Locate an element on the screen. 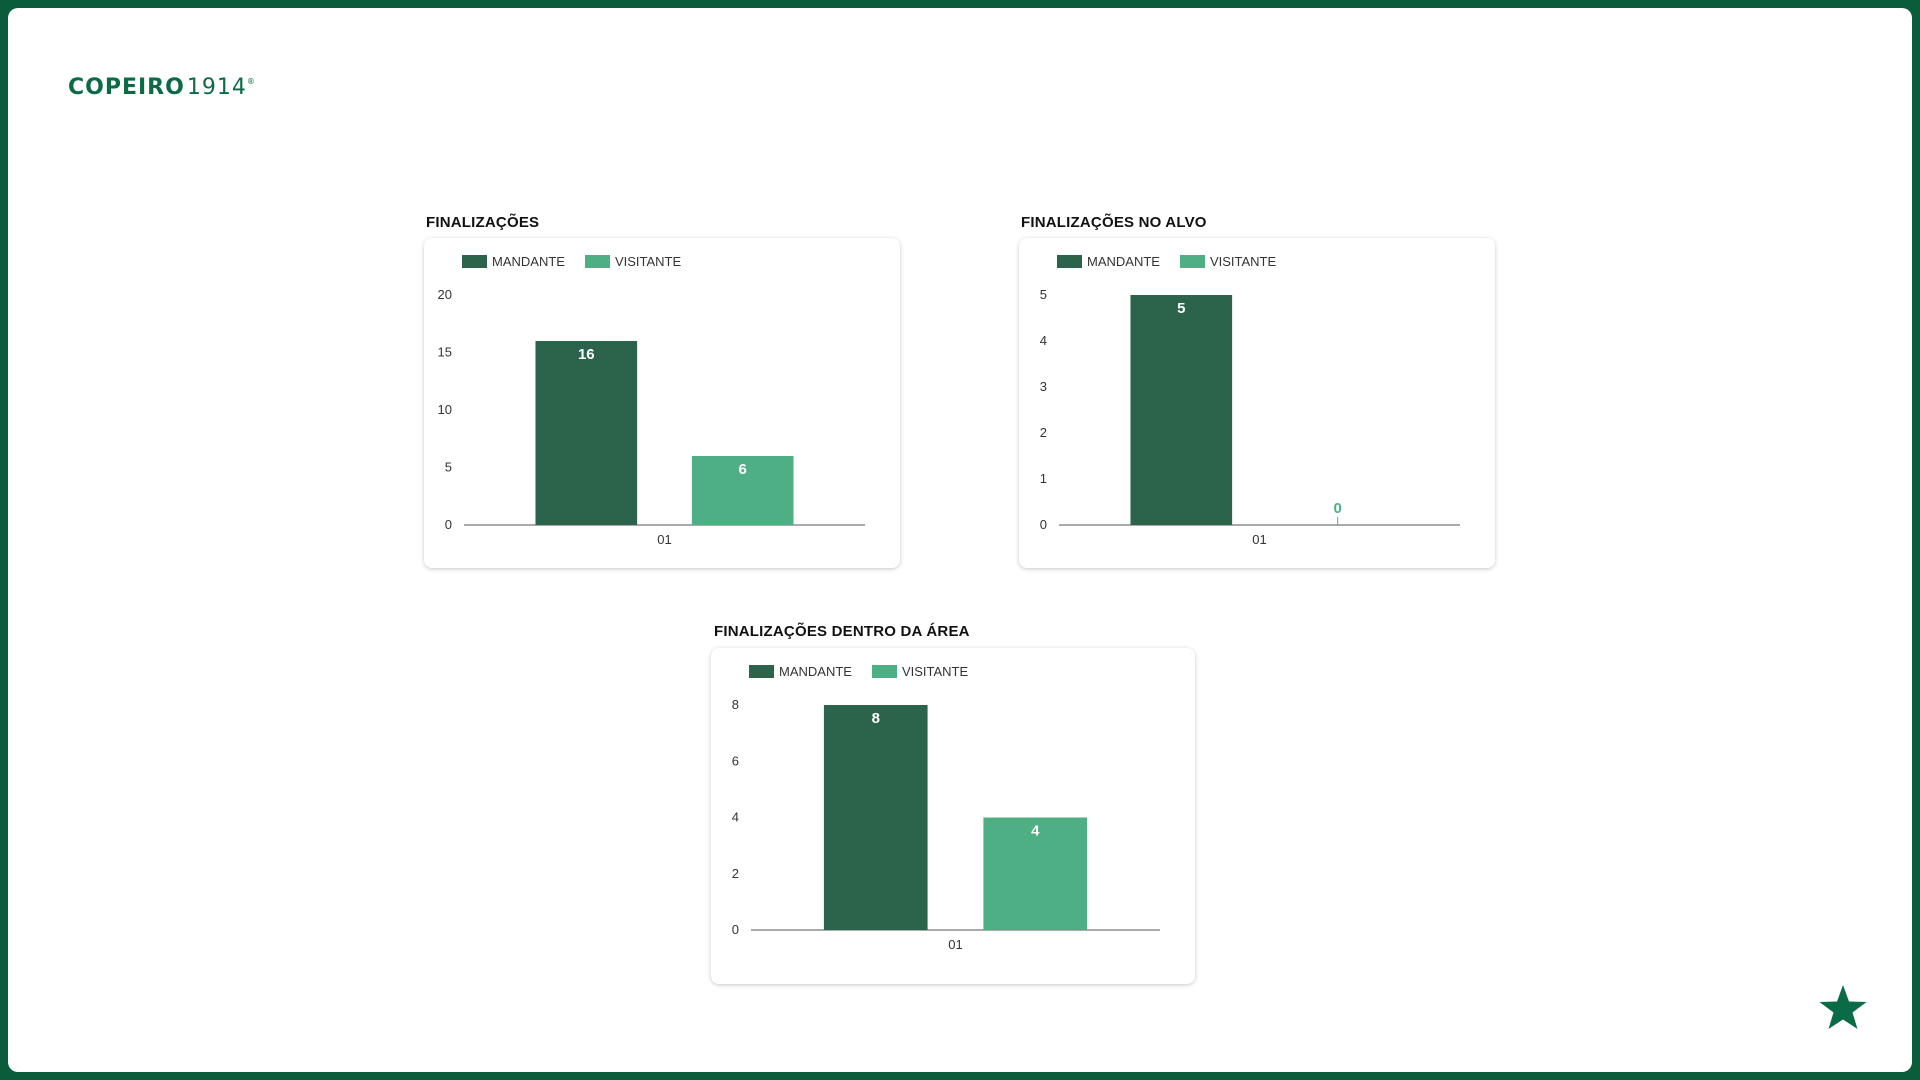 This screenshot has width=1920, height=1080. data-label-mandante: 16 is located at coordinates (586, 354).